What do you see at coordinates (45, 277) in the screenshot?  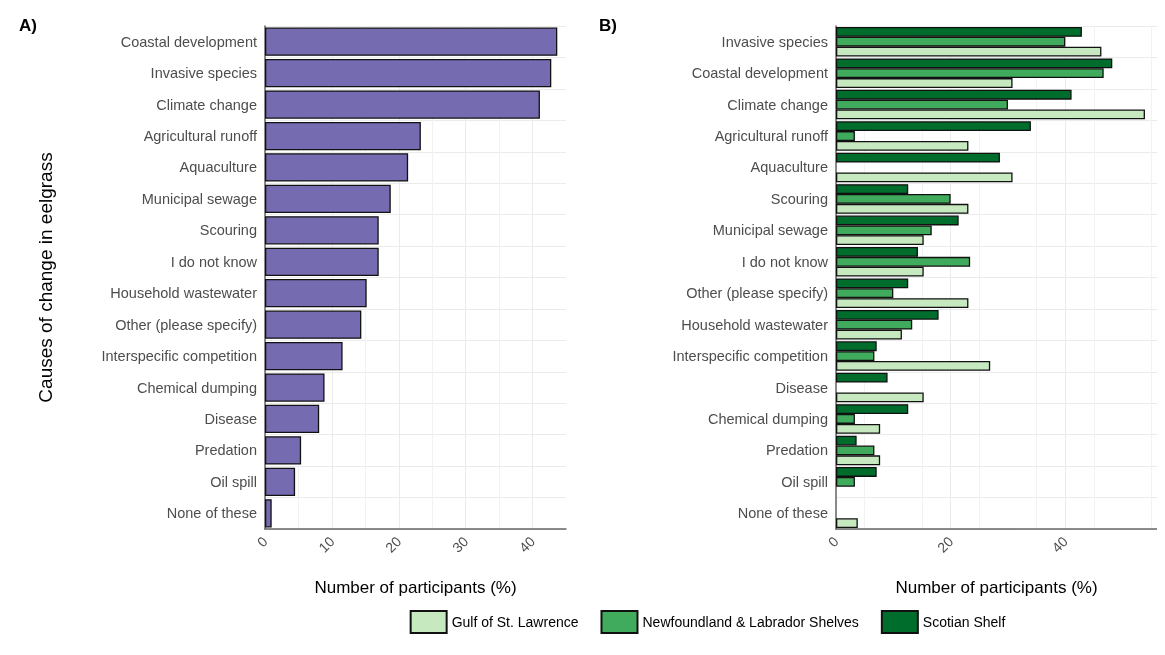 I see `y-axis-title: Causes of change in eelgrass` at bounding box center [45, 277].